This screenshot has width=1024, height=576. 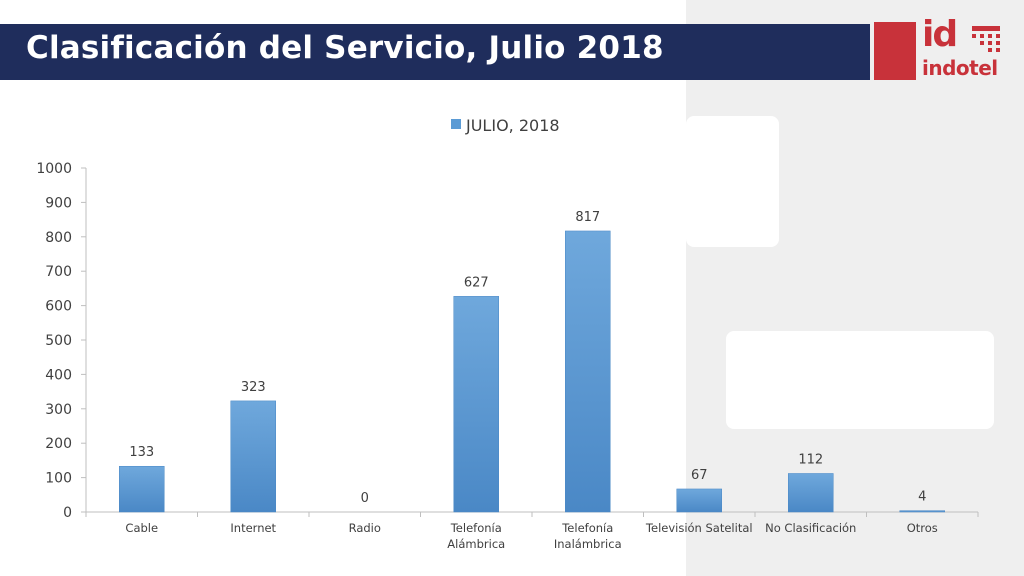 I want to click on data-label: 817, so click(x=587, y=217).